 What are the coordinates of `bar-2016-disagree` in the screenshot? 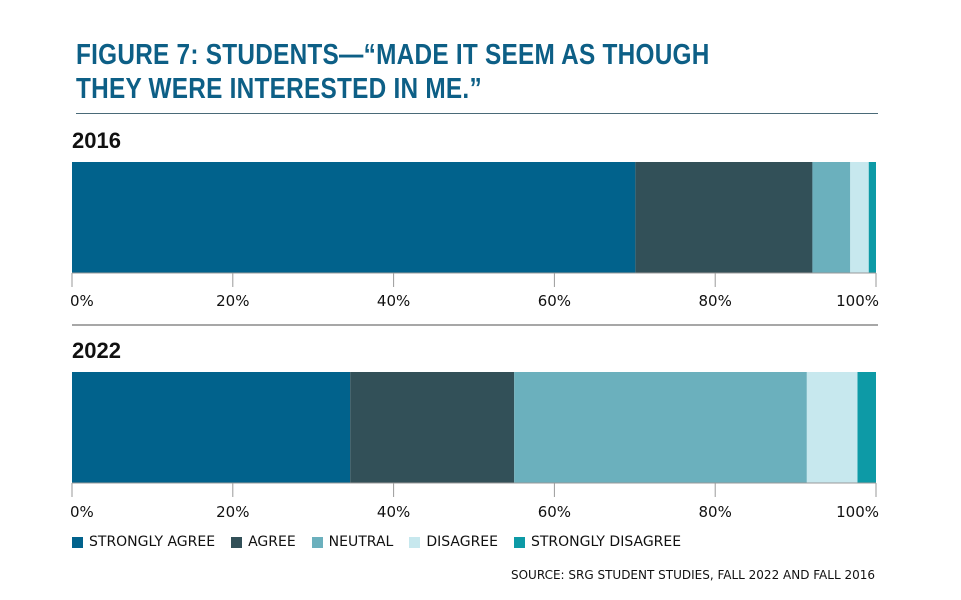 It's located at (859, 217).